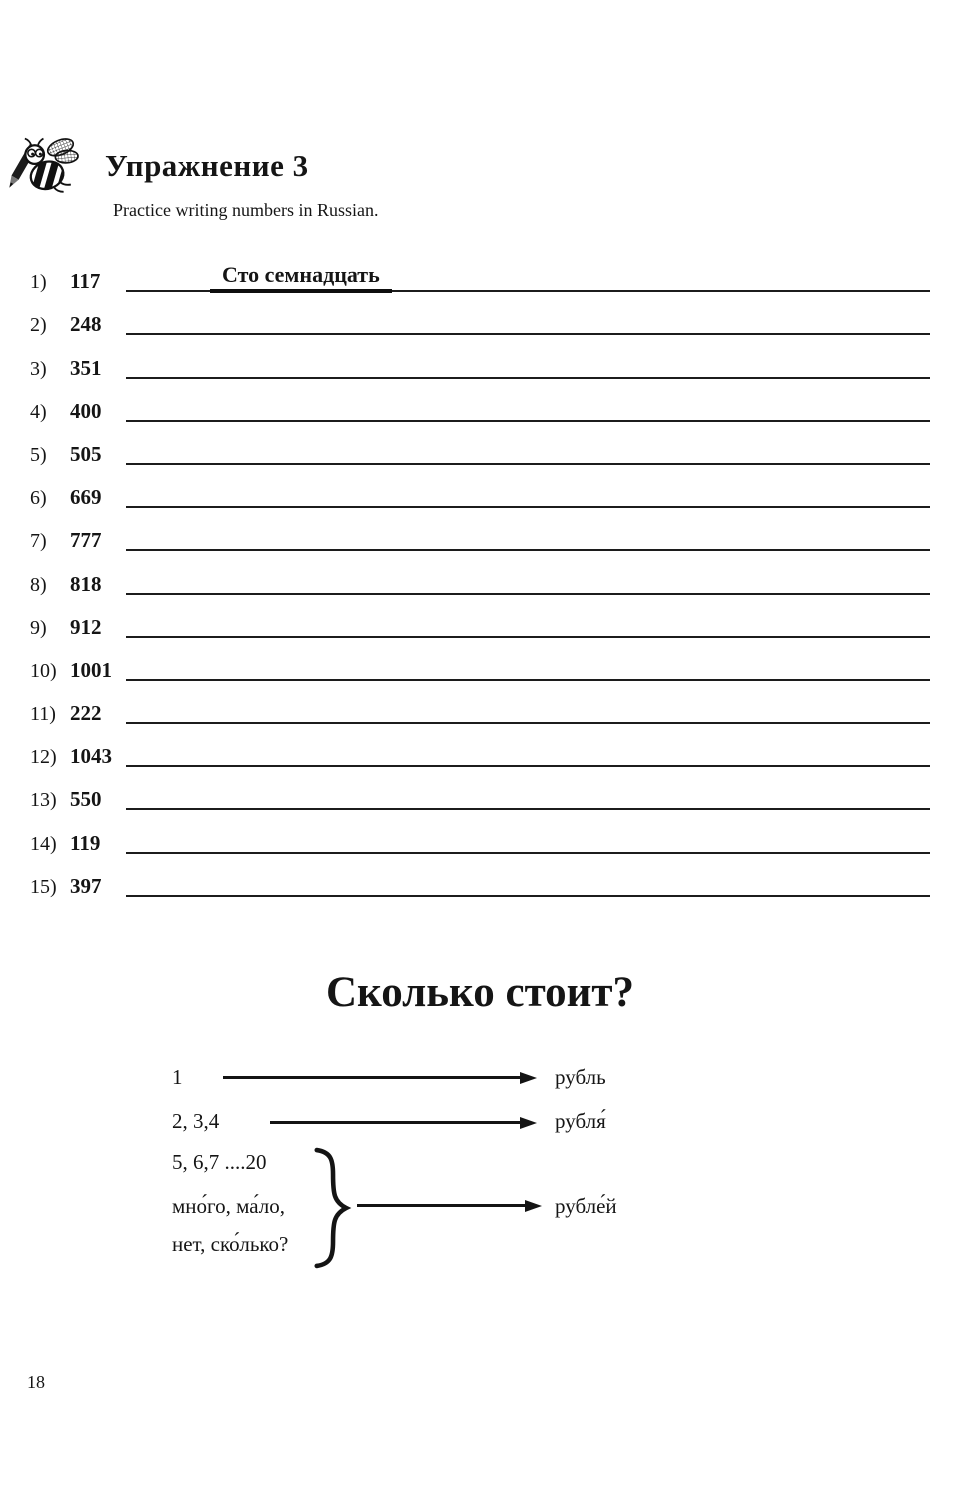  What do you see at coordinates (228, 1206) in the screenshot?
I see `price-left-label: мно́го, ма́ло,` at bounding box center [228, 1206].